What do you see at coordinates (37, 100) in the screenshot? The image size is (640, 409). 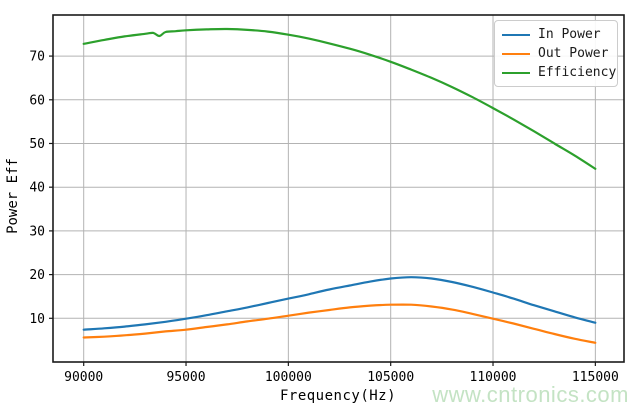 I see `y-tick-label: 60` at bounding box center [37, 100].